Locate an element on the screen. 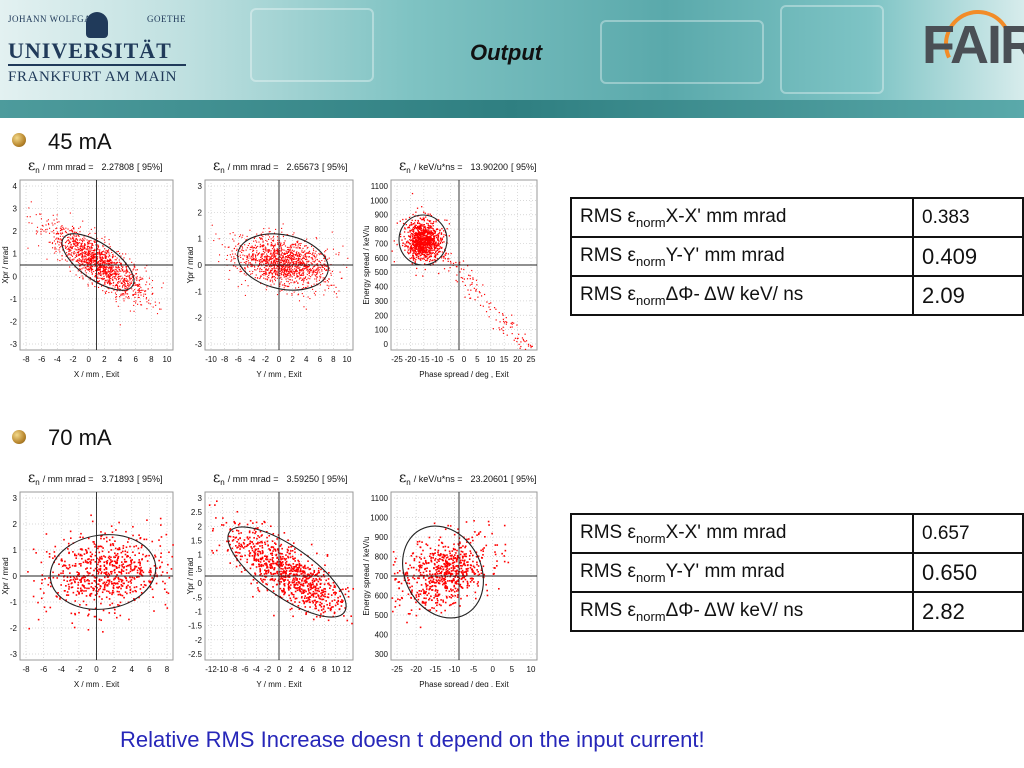 The image size is (1024, 768). y-tick-label: -2.5 is located at coordinates (195, 654).